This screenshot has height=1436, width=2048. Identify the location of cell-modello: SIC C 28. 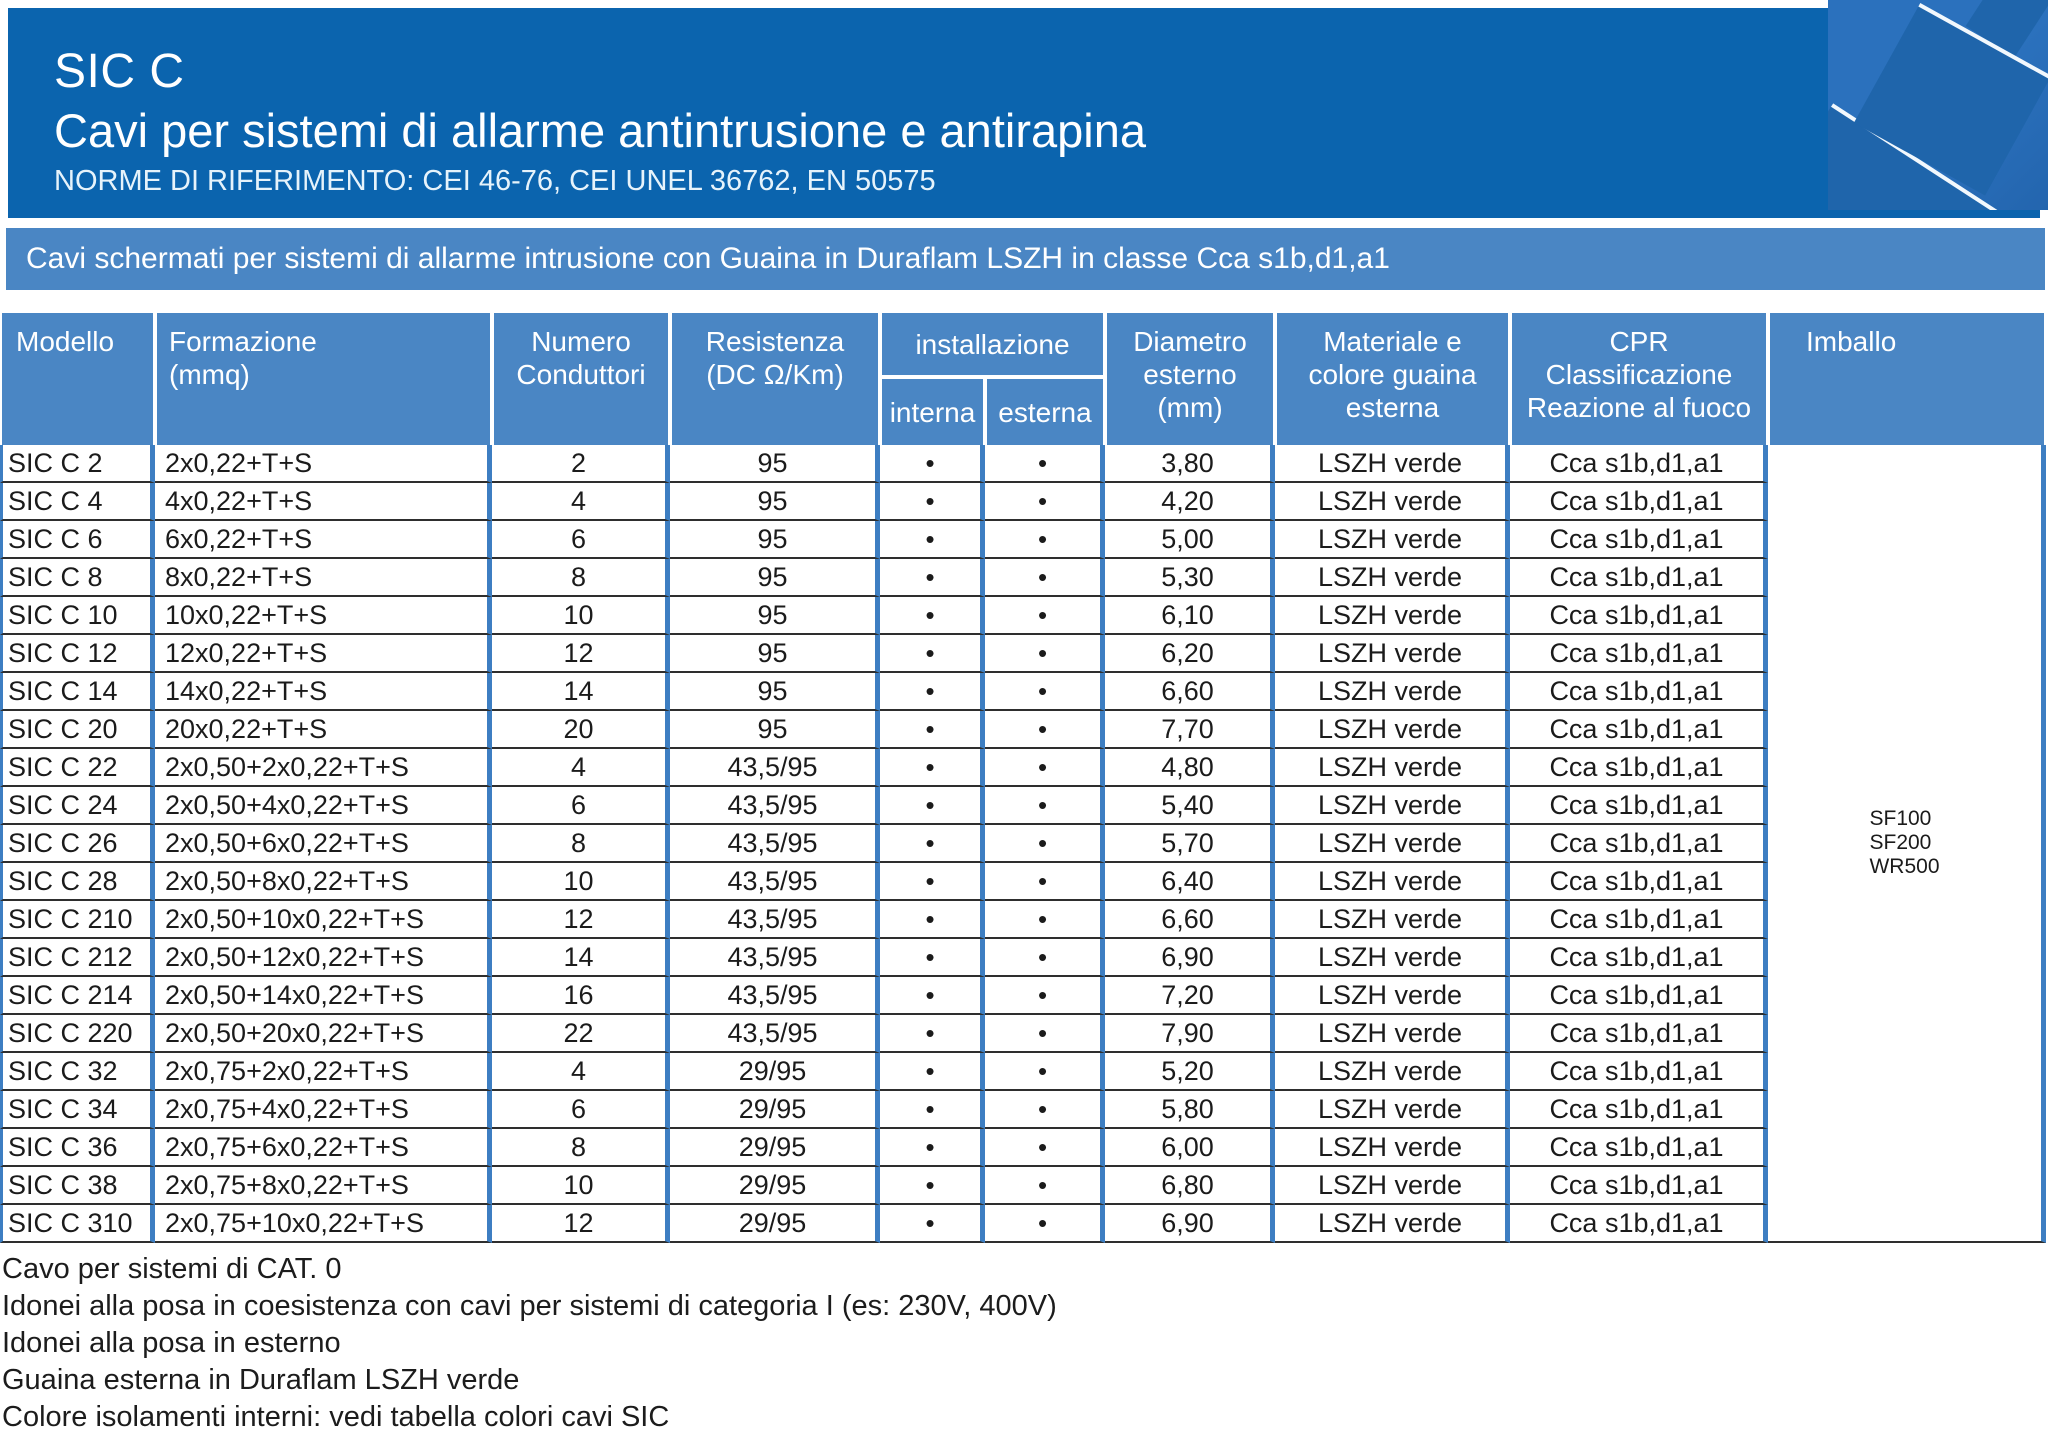
(77, 882).